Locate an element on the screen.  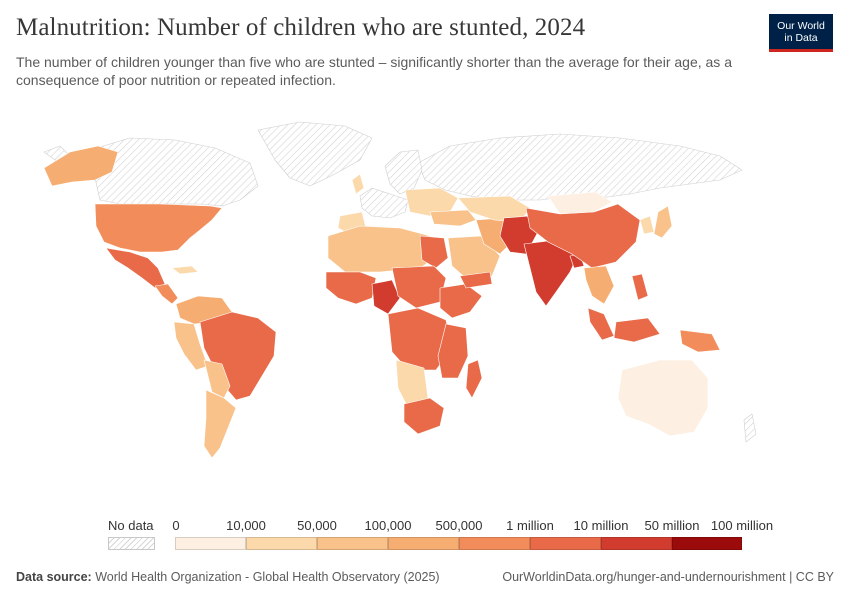
region-scandinavia is located at coordinates (403, 172).